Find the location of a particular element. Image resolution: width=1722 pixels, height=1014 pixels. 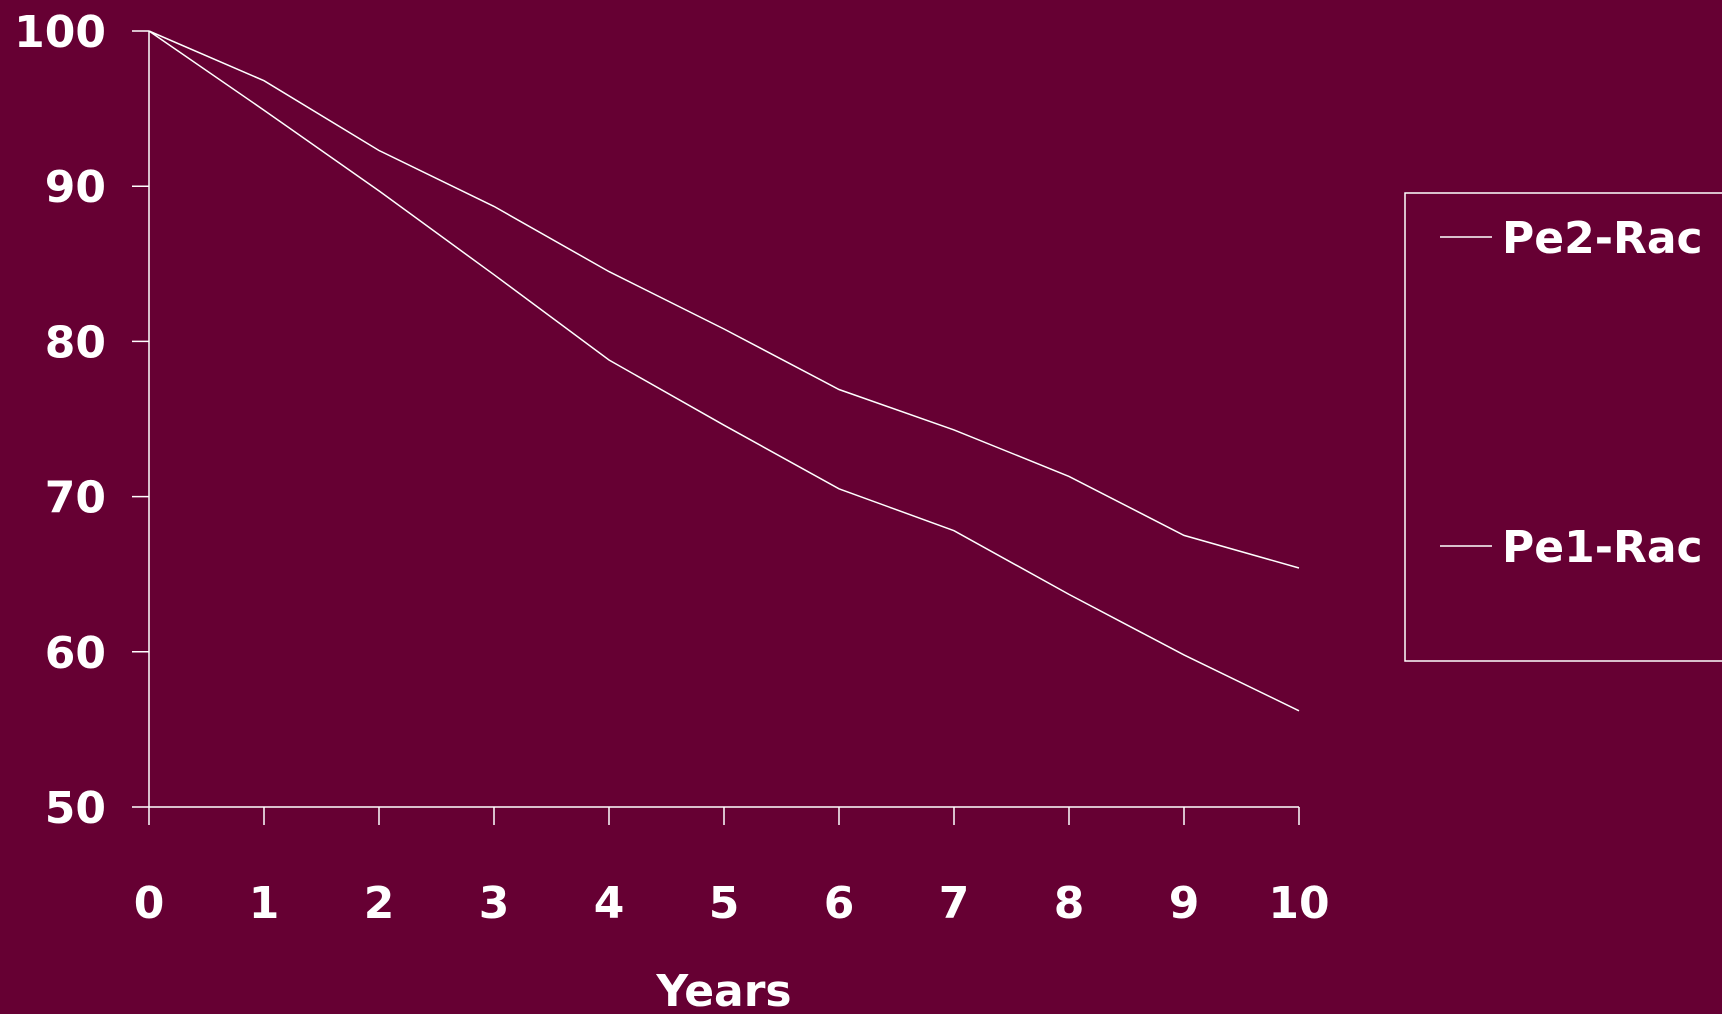

legend-box is located at coordinates (1563, 427).